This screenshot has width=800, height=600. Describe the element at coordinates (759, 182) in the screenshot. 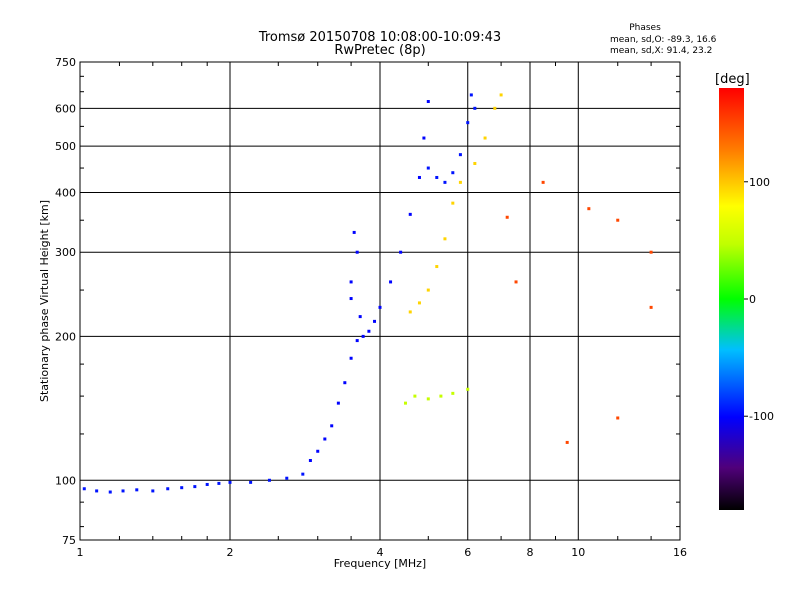

I see `colorbar-tick-label: 100` at that location.